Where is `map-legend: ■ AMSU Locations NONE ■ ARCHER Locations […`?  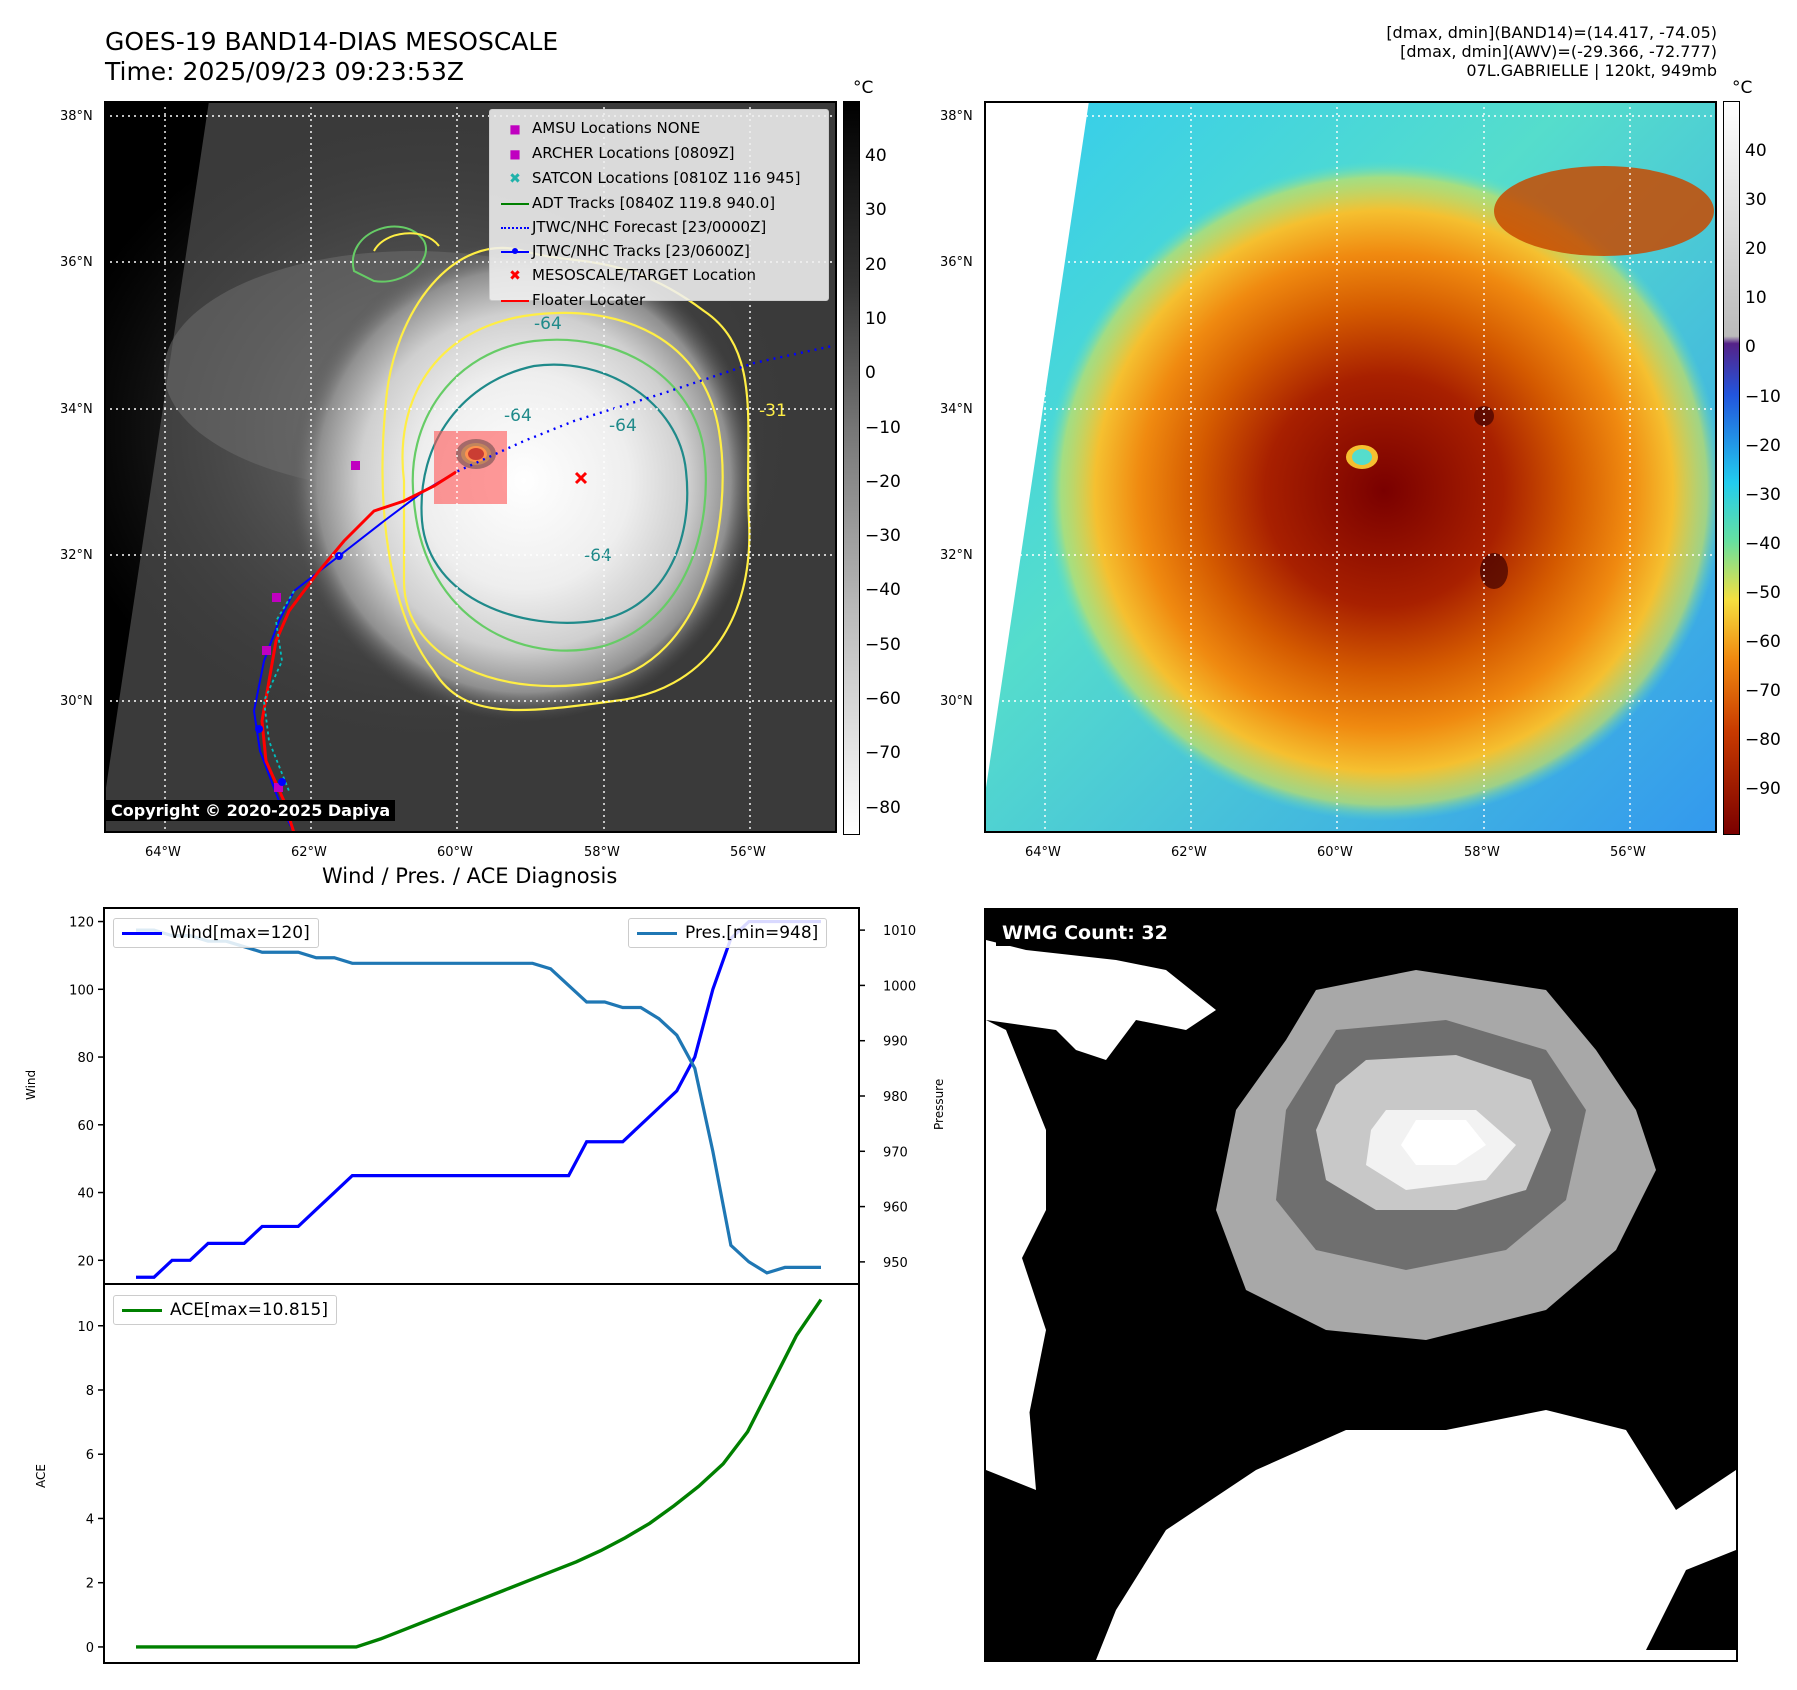
map-legend: ■ AMSU Locations NONE ■ ARCHER Locations [… is located at coordinates (659, 209).